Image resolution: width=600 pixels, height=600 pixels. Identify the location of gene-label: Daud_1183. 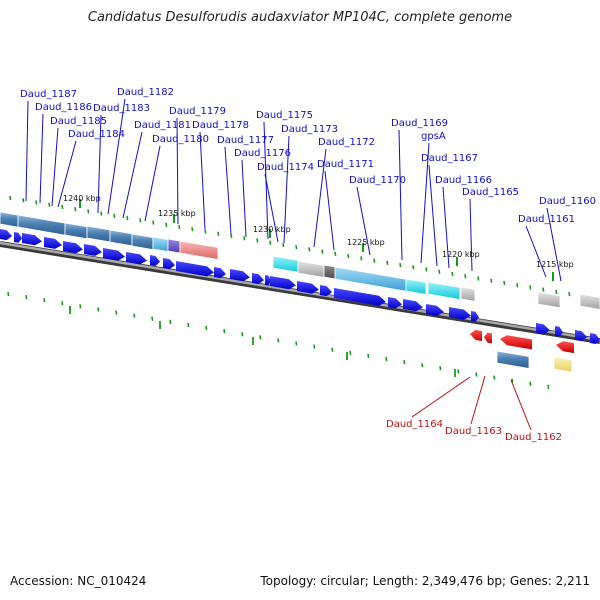
(121, 108).